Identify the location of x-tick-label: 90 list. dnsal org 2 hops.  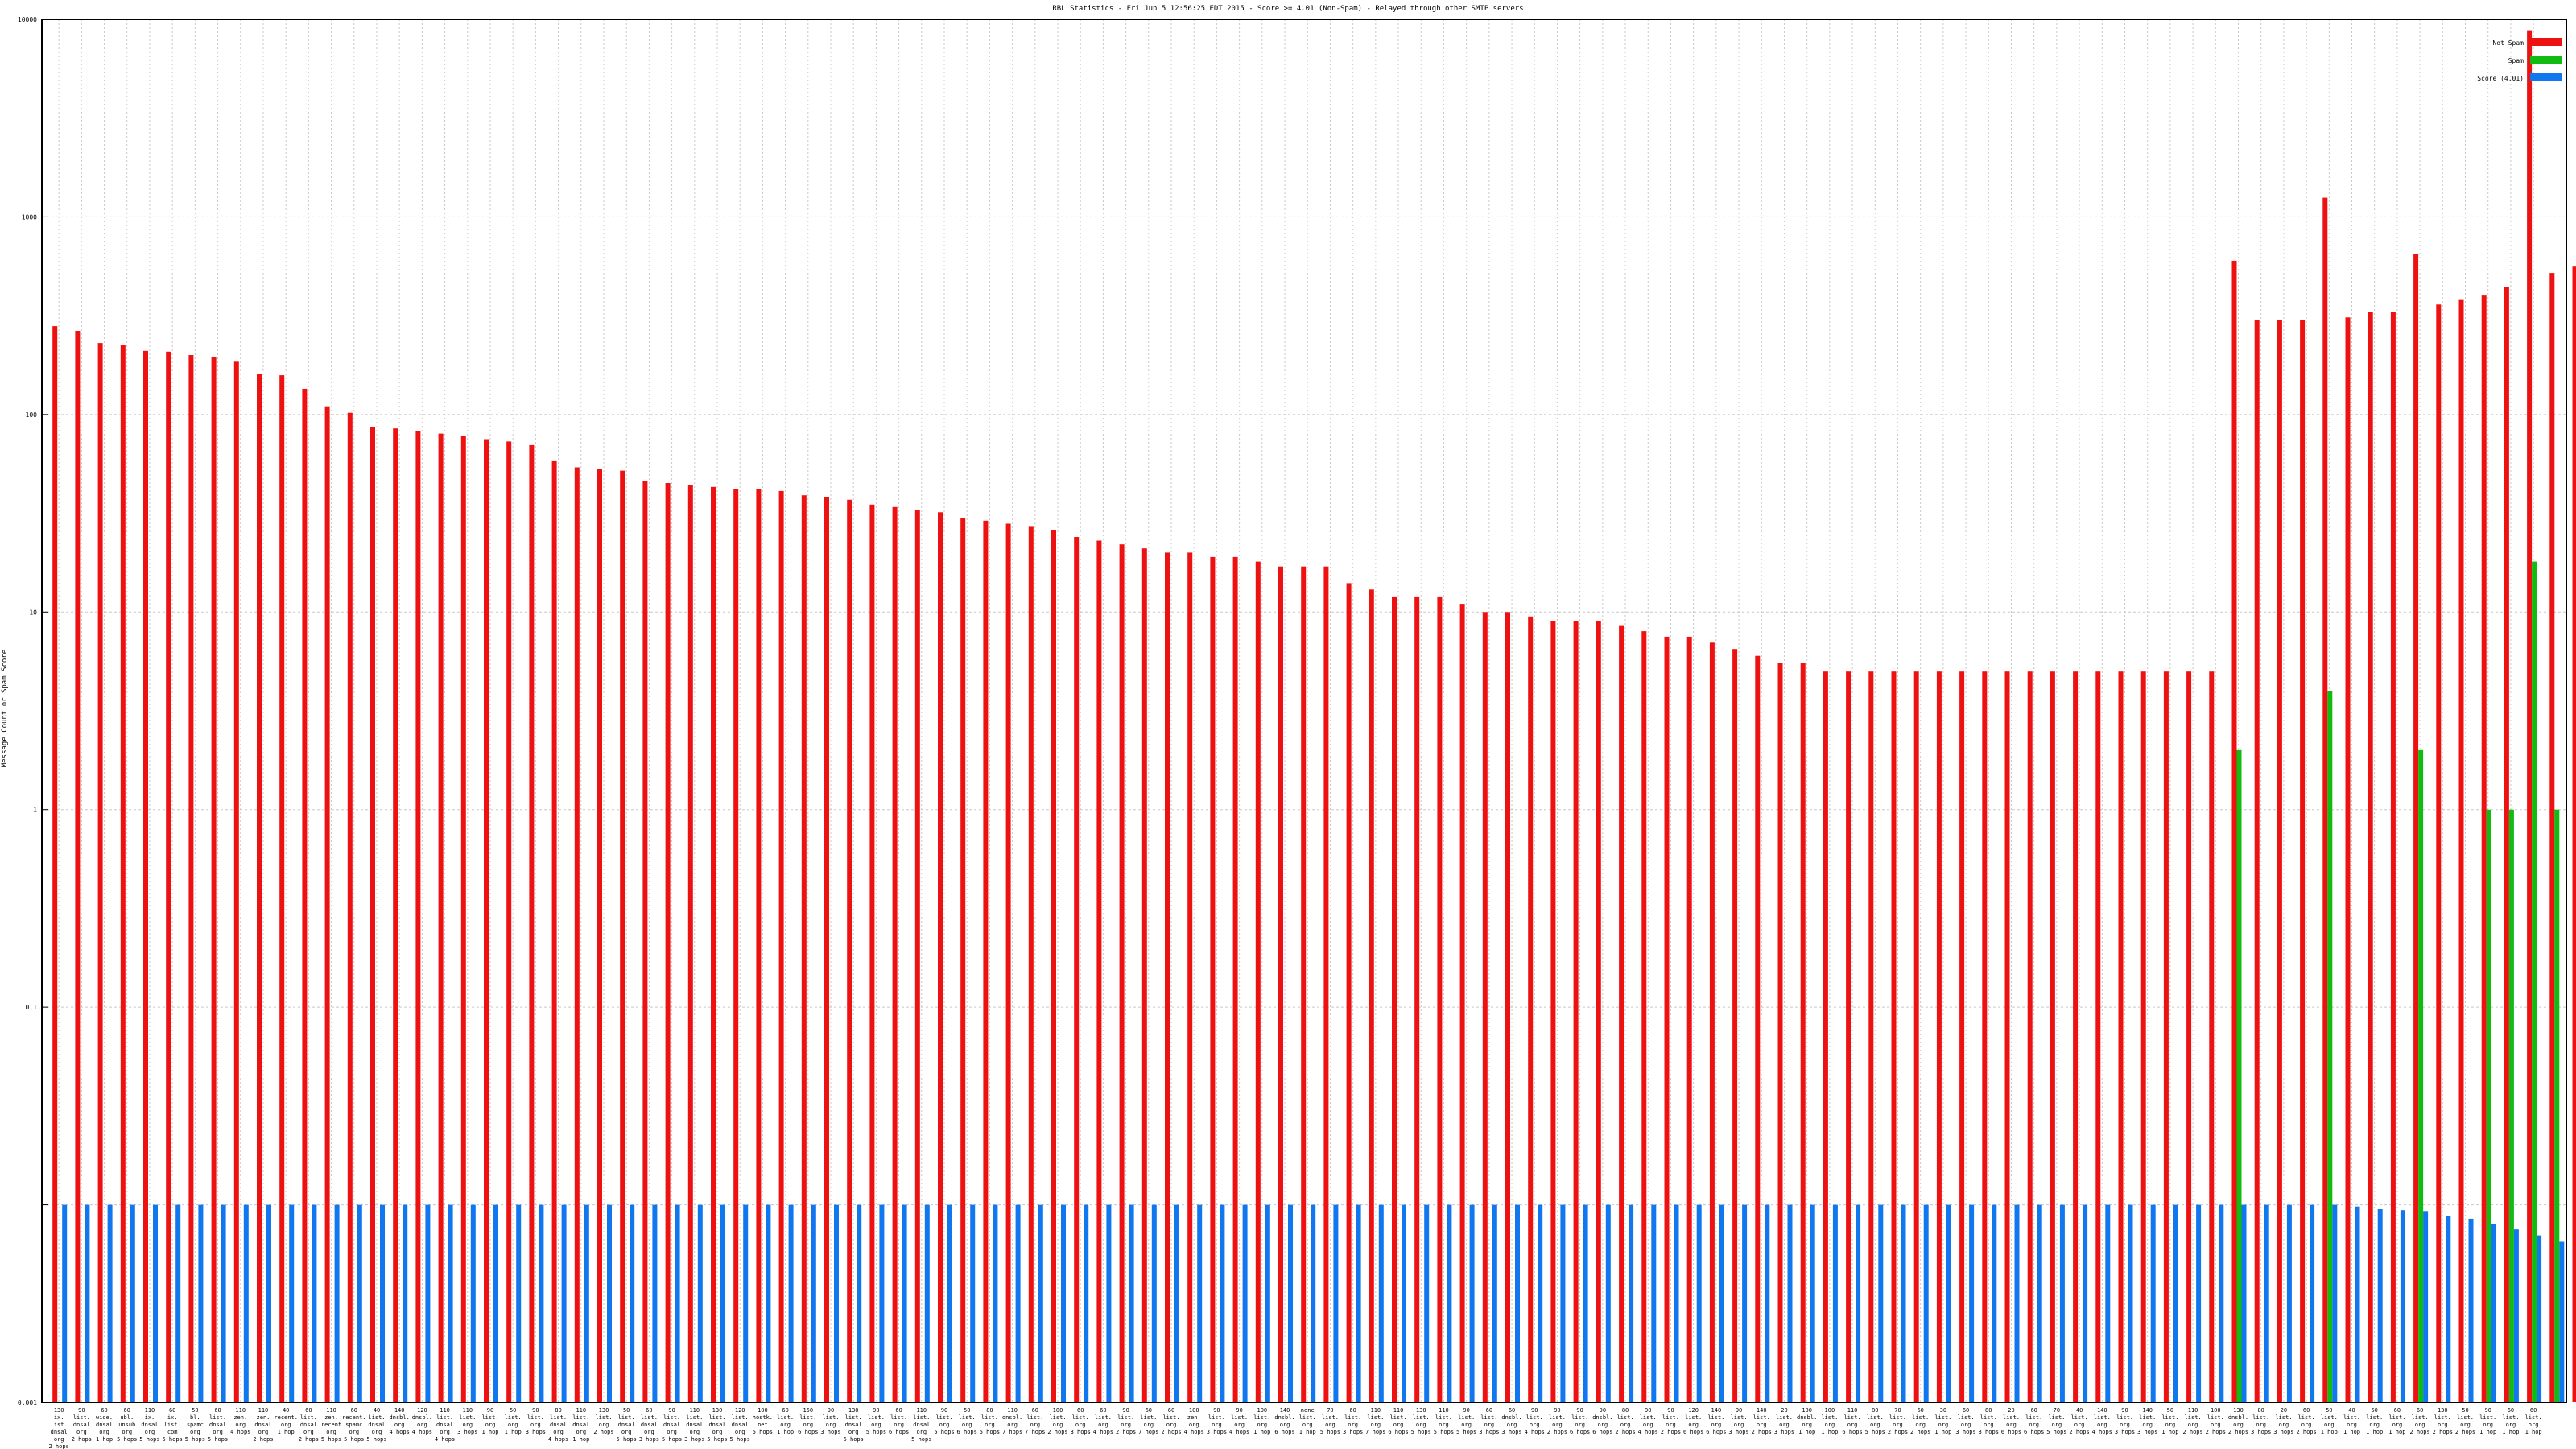
(82, 1425).